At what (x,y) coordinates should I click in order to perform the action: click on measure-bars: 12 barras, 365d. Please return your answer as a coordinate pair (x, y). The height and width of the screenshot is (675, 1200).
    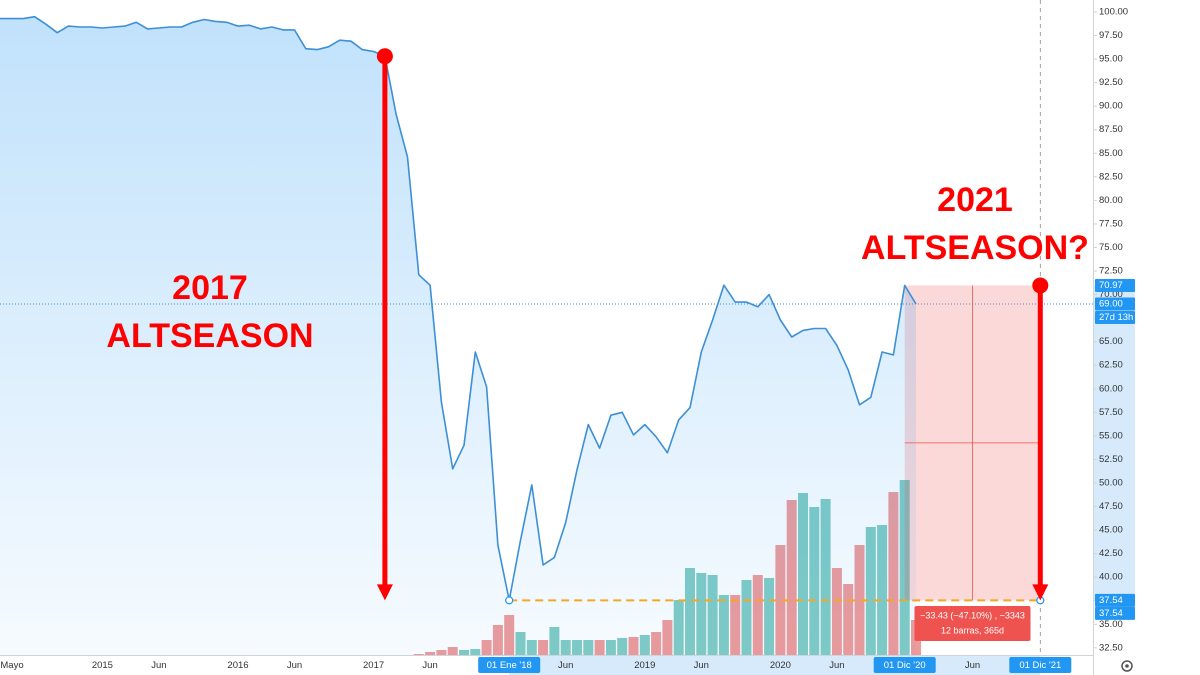
    Looking at the image, I should click on (972, 630).